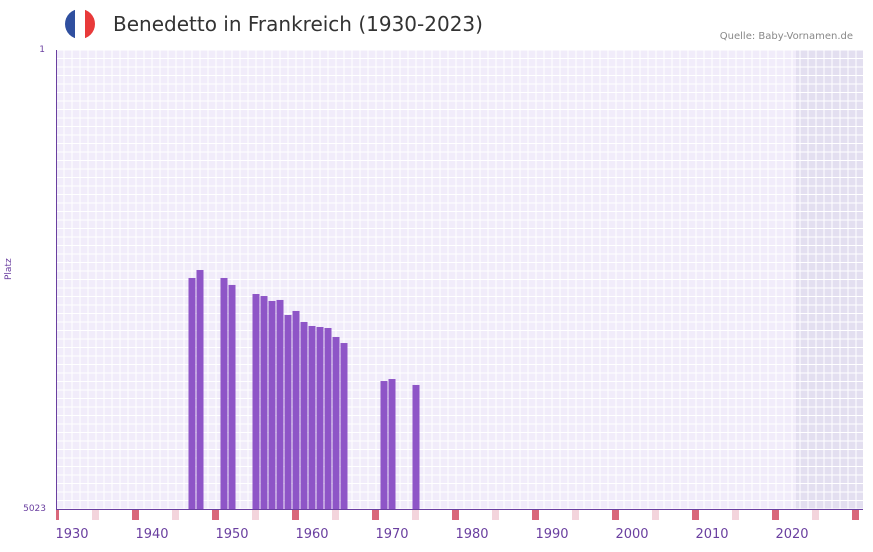  I want to click on bar-1972, so click(392, 444).